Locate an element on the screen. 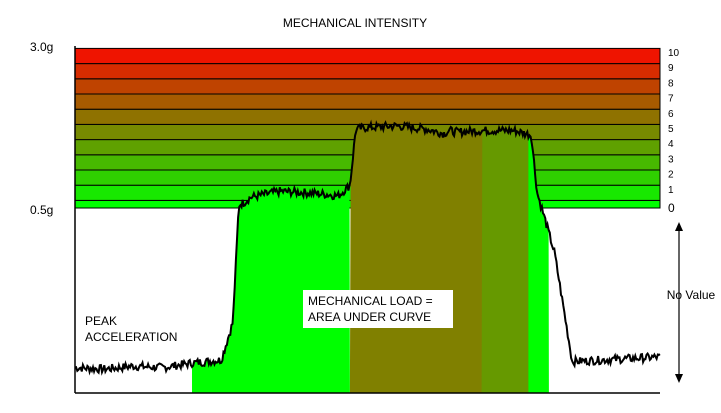 The image size is (721, 413). intensity-level-labels: 0 1 2 3 4 5 6 7 8 9 10 is located at coordinates (674, 131).